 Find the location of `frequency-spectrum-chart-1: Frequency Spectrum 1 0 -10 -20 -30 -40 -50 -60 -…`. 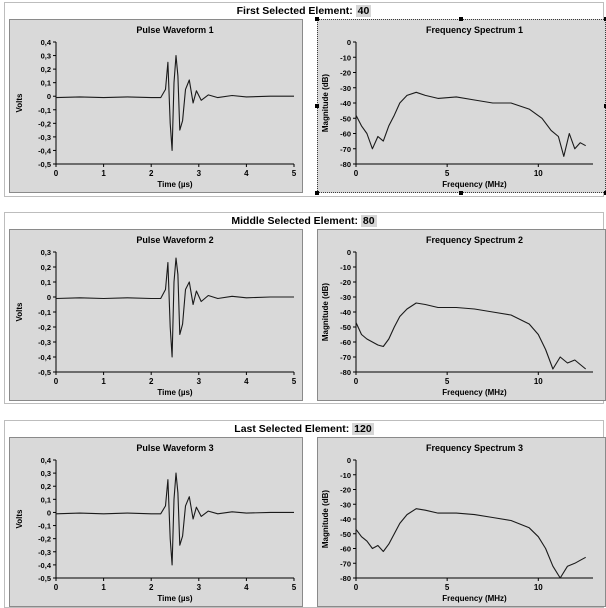

frequency-spectrum-chart-1: Frequency Spectrum 1 0 -10 -20 -30 -40 -50 -60 -… is located at coordinates (460, 106).